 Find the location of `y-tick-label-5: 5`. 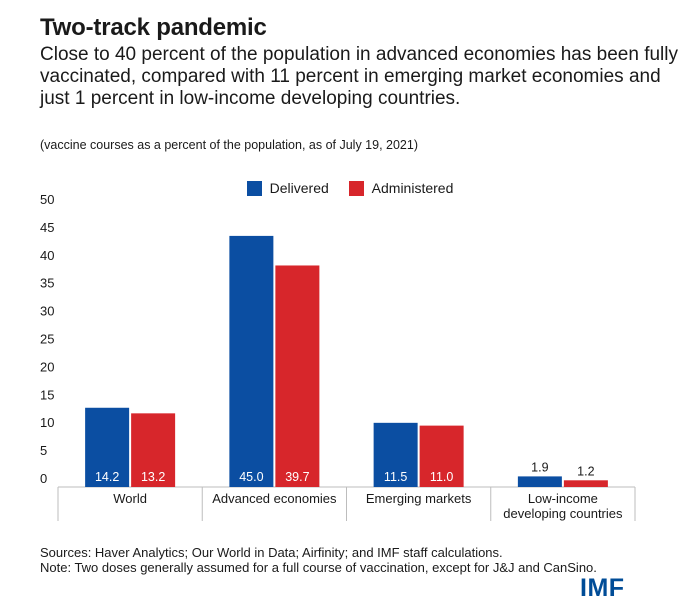

y-tick-label-5: 5 is located at coordinates (43, 450).